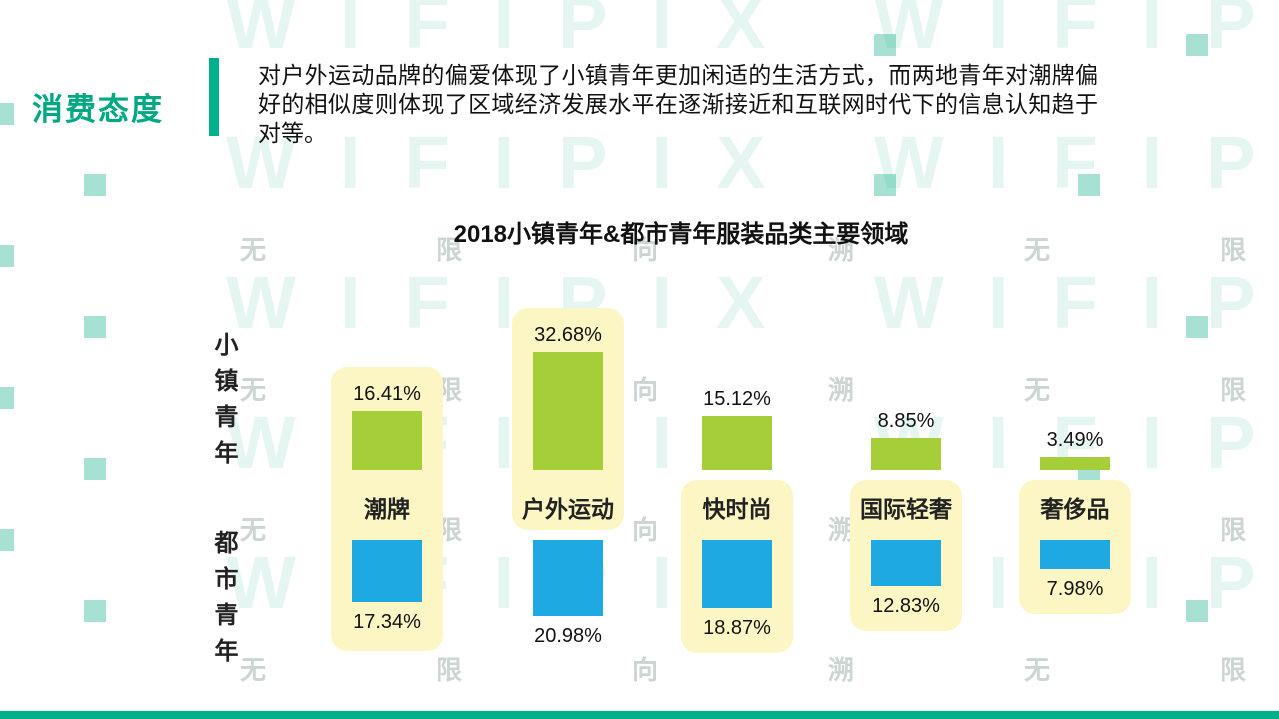 The height and width of the screenshot is (719, 1279). I want to click on chart-column: 3.49% 奢侈品 7.98%, so click(1075, 500).